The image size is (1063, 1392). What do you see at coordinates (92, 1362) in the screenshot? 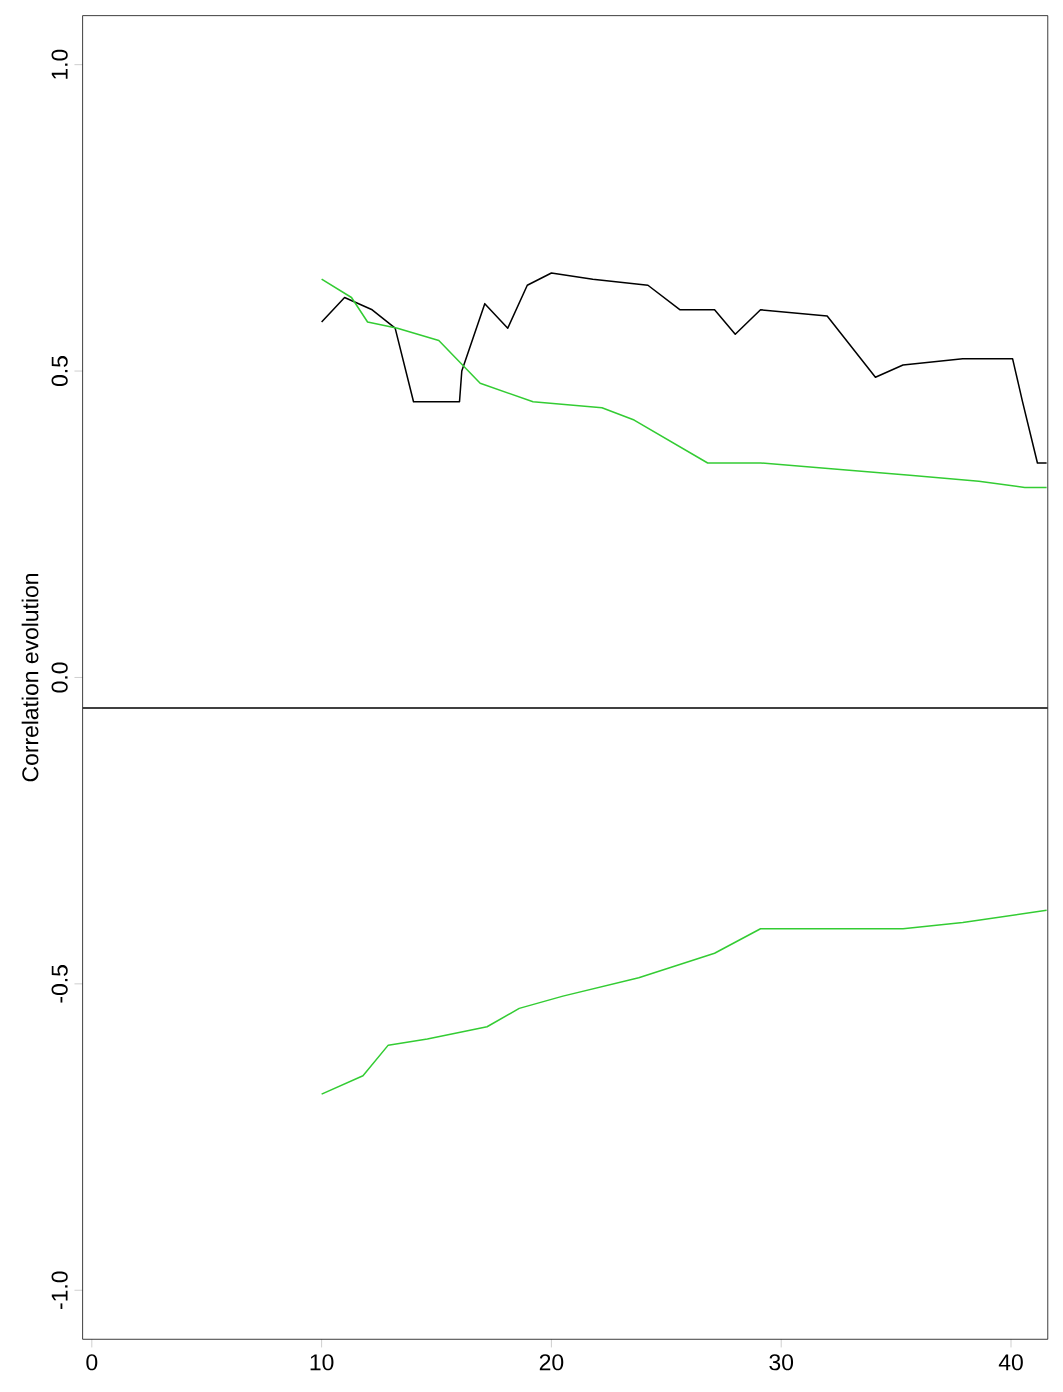
I see `x-tick-label: 0` at bounding box center [92, 1362].